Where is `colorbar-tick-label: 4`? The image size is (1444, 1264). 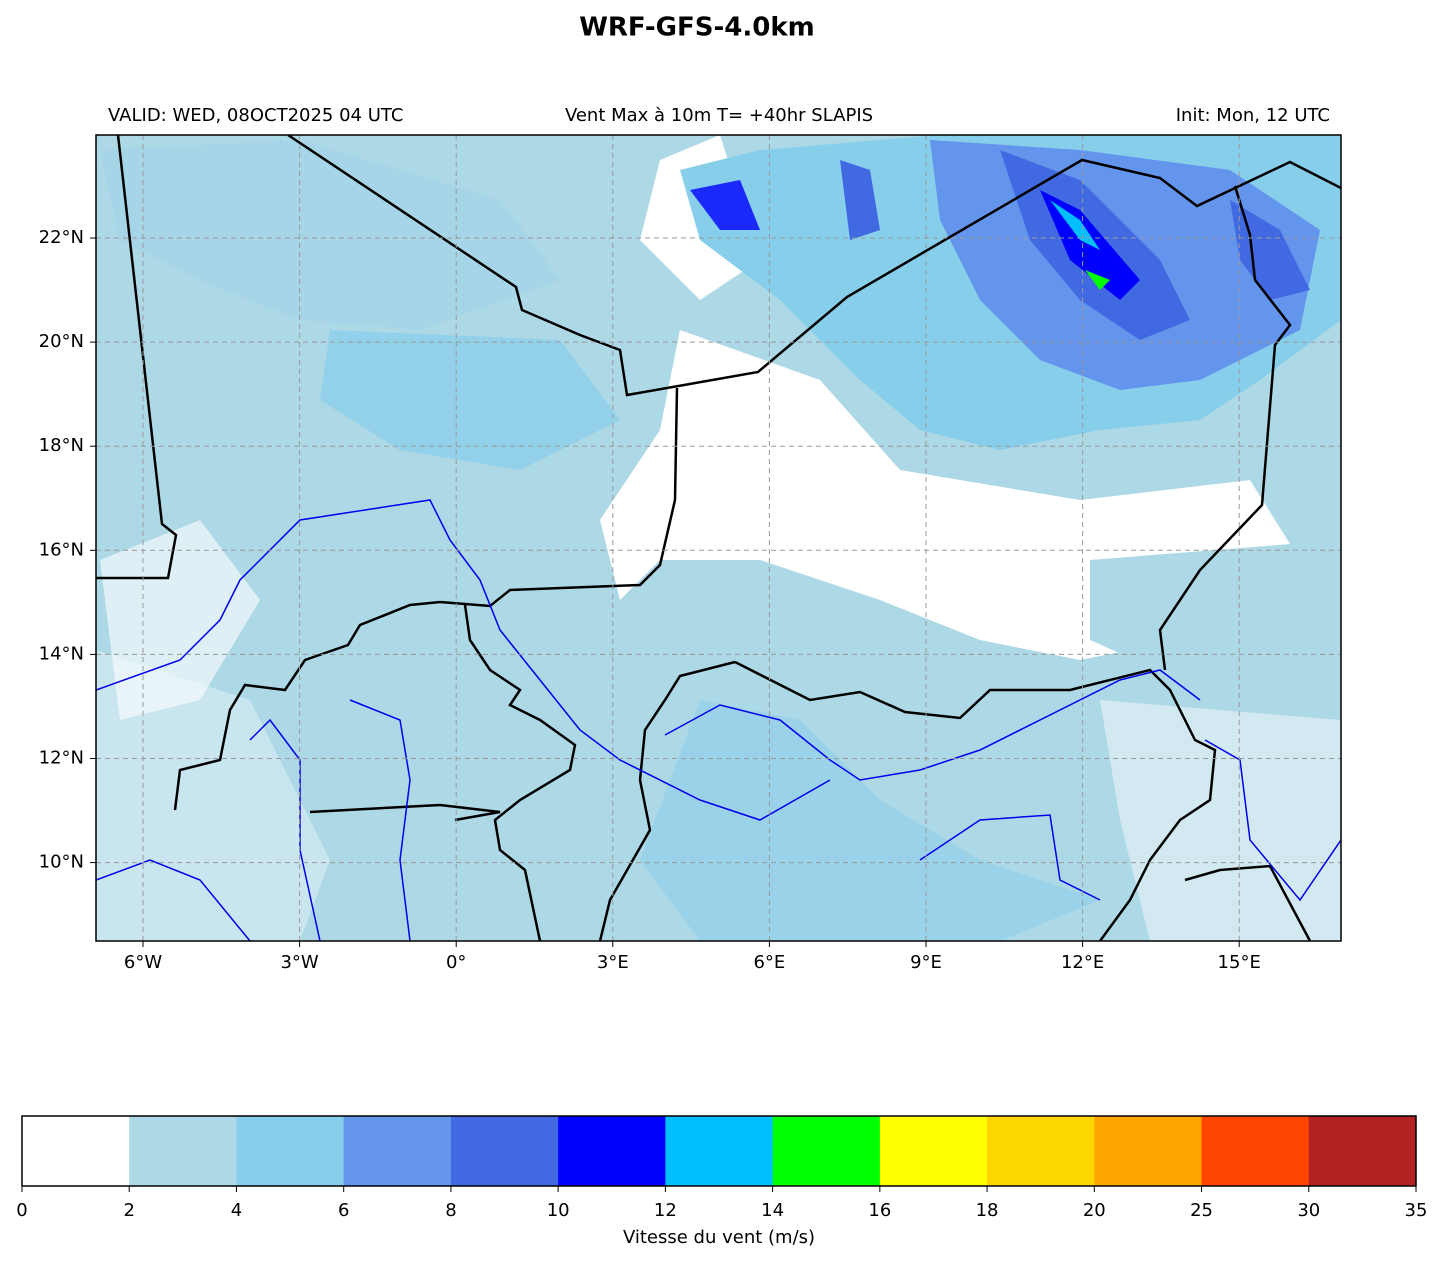 colorbar-tick-label: 4 is located at coordinates (236, 1210).